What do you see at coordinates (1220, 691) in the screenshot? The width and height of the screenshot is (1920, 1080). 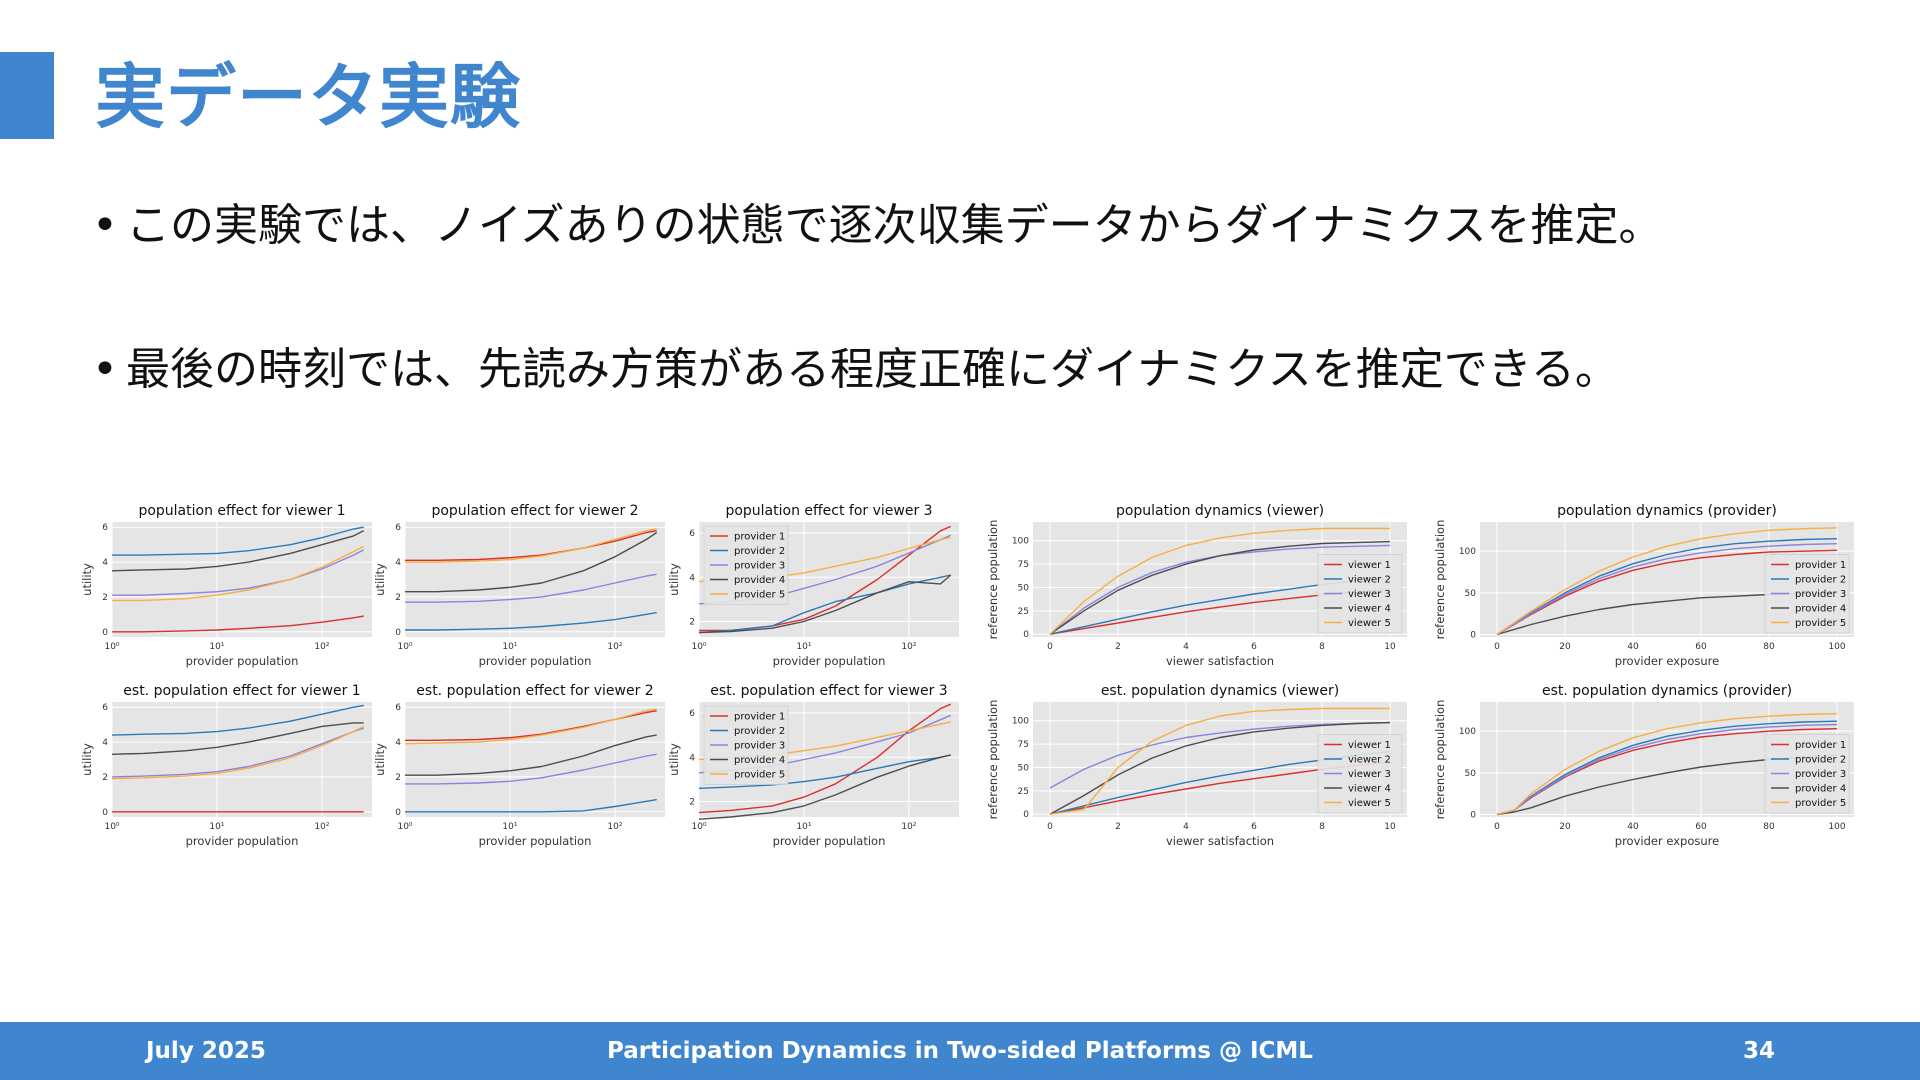 I see `chart-title: est. population dynamics (viewer)` at bounding box center [1220, 691].